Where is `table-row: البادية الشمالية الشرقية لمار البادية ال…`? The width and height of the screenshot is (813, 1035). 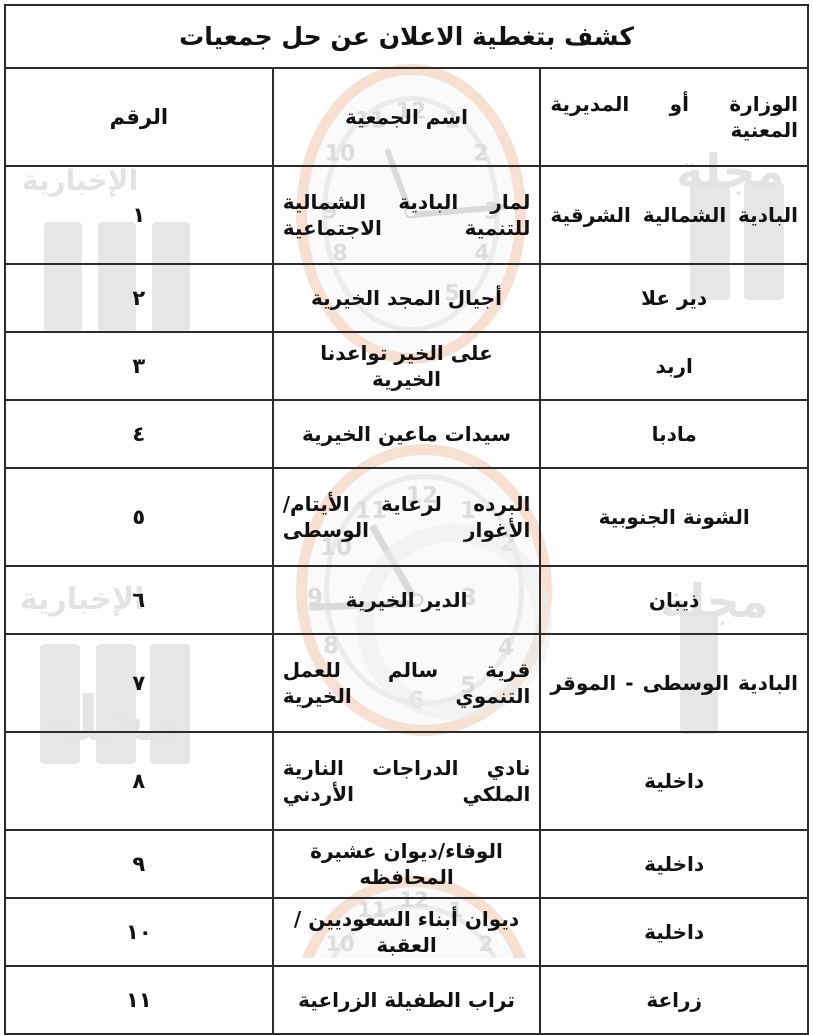 table-row: البادية الشمالية الشرقية لمار البادية ال… is located at coordinates (406, 215).